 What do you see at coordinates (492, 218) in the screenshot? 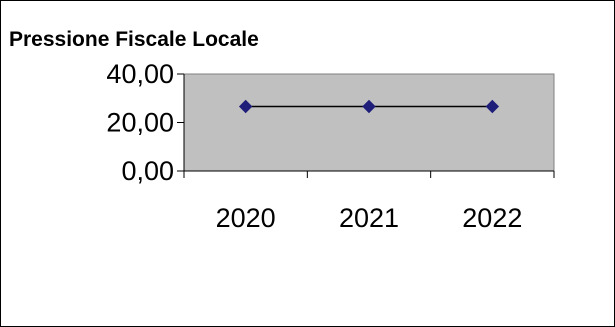
I see `x-tick-label: 2022` at bounding box center [492, 218].